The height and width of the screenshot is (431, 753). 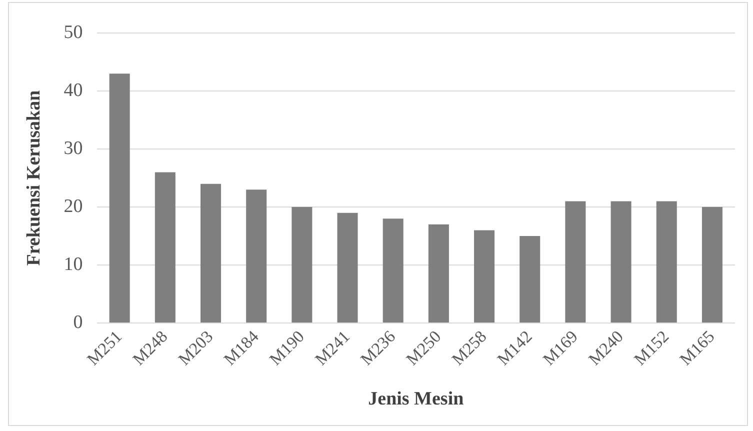 I want to click on y-tick-label: 0, so click(x=78, y=323).